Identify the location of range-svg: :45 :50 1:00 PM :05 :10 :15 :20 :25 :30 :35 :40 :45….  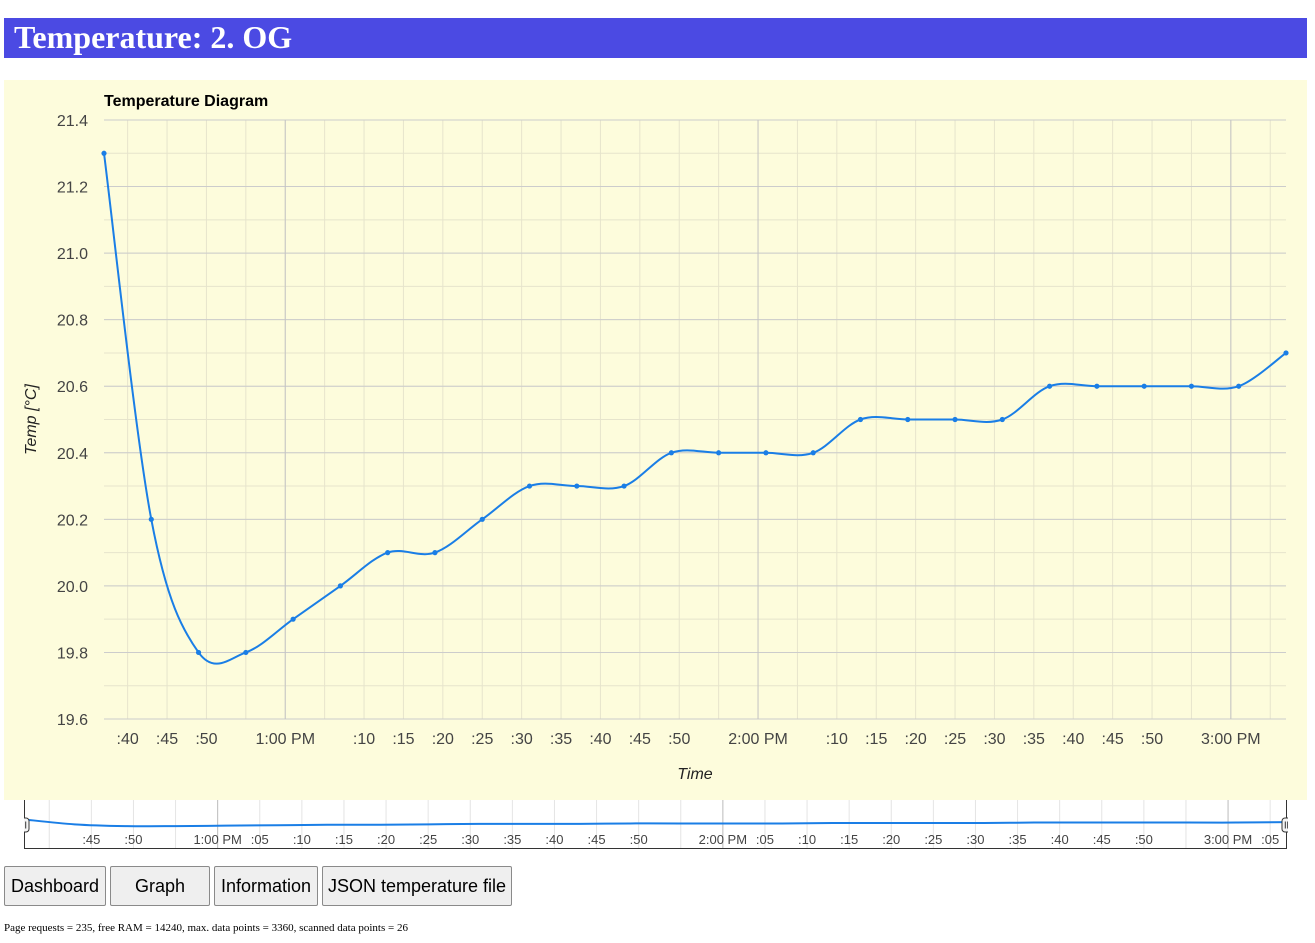
(655, 825).